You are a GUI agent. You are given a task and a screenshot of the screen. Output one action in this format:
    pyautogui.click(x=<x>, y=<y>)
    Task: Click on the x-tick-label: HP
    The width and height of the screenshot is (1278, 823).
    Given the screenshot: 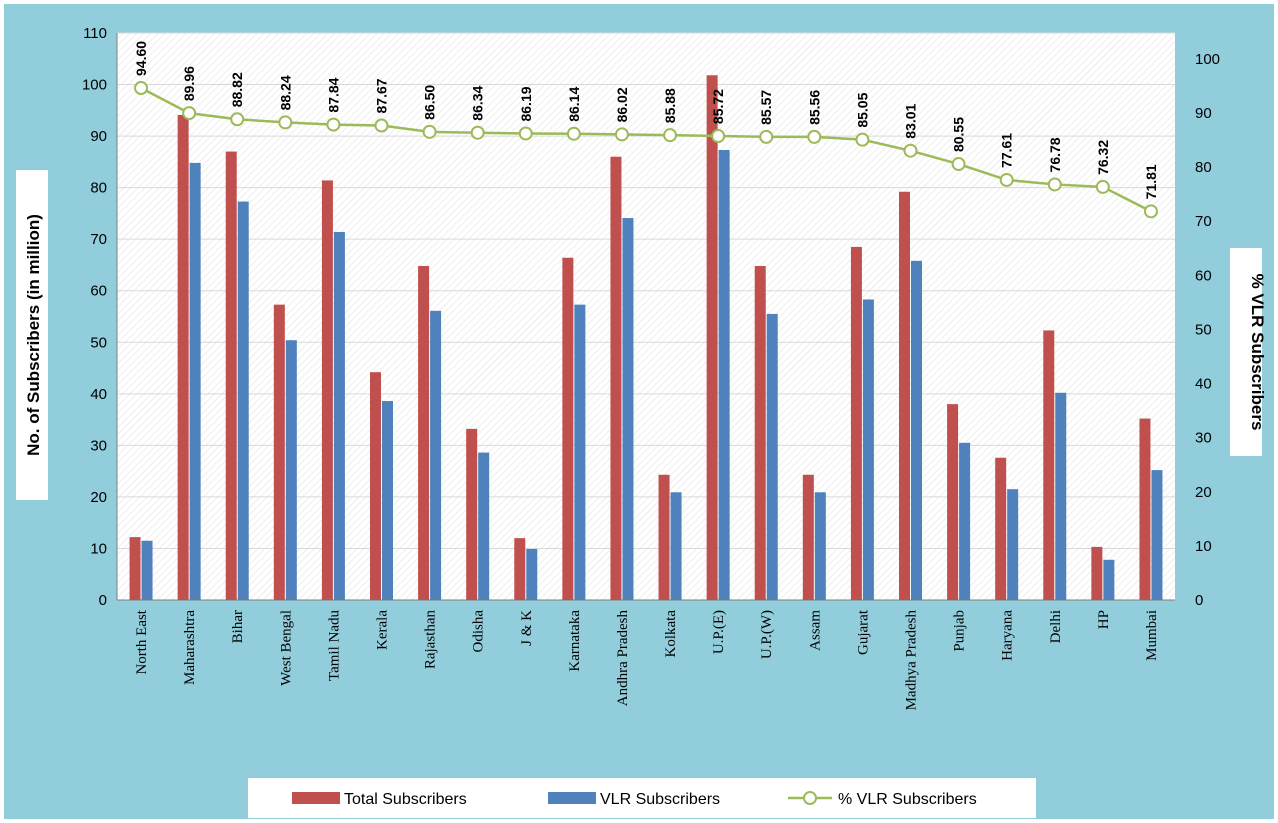 What is the action you would take?
    pyautogui.click(x=1104, y=619)
    